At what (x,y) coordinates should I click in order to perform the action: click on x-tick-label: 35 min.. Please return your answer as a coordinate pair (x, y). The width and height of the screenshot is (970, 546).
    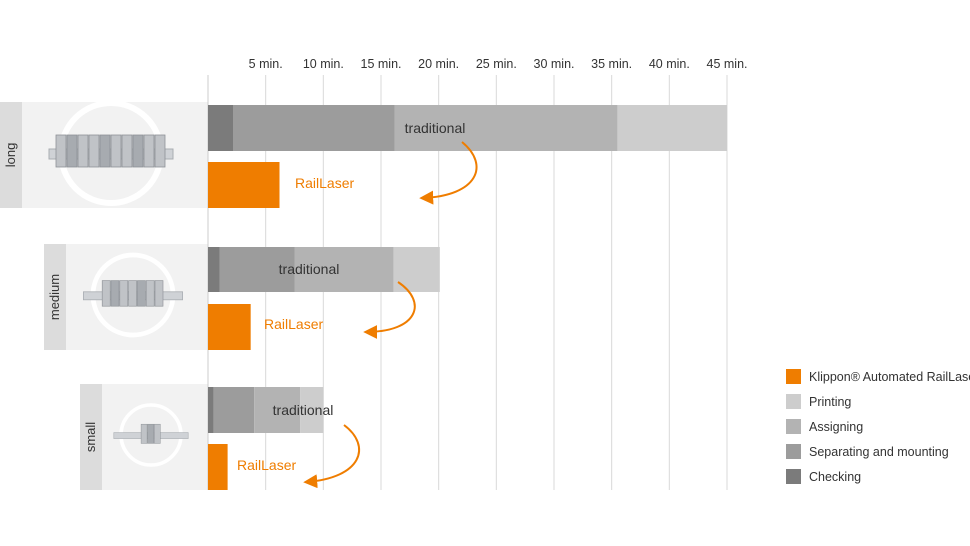
    Looking at the image, I should click on (611, 64).